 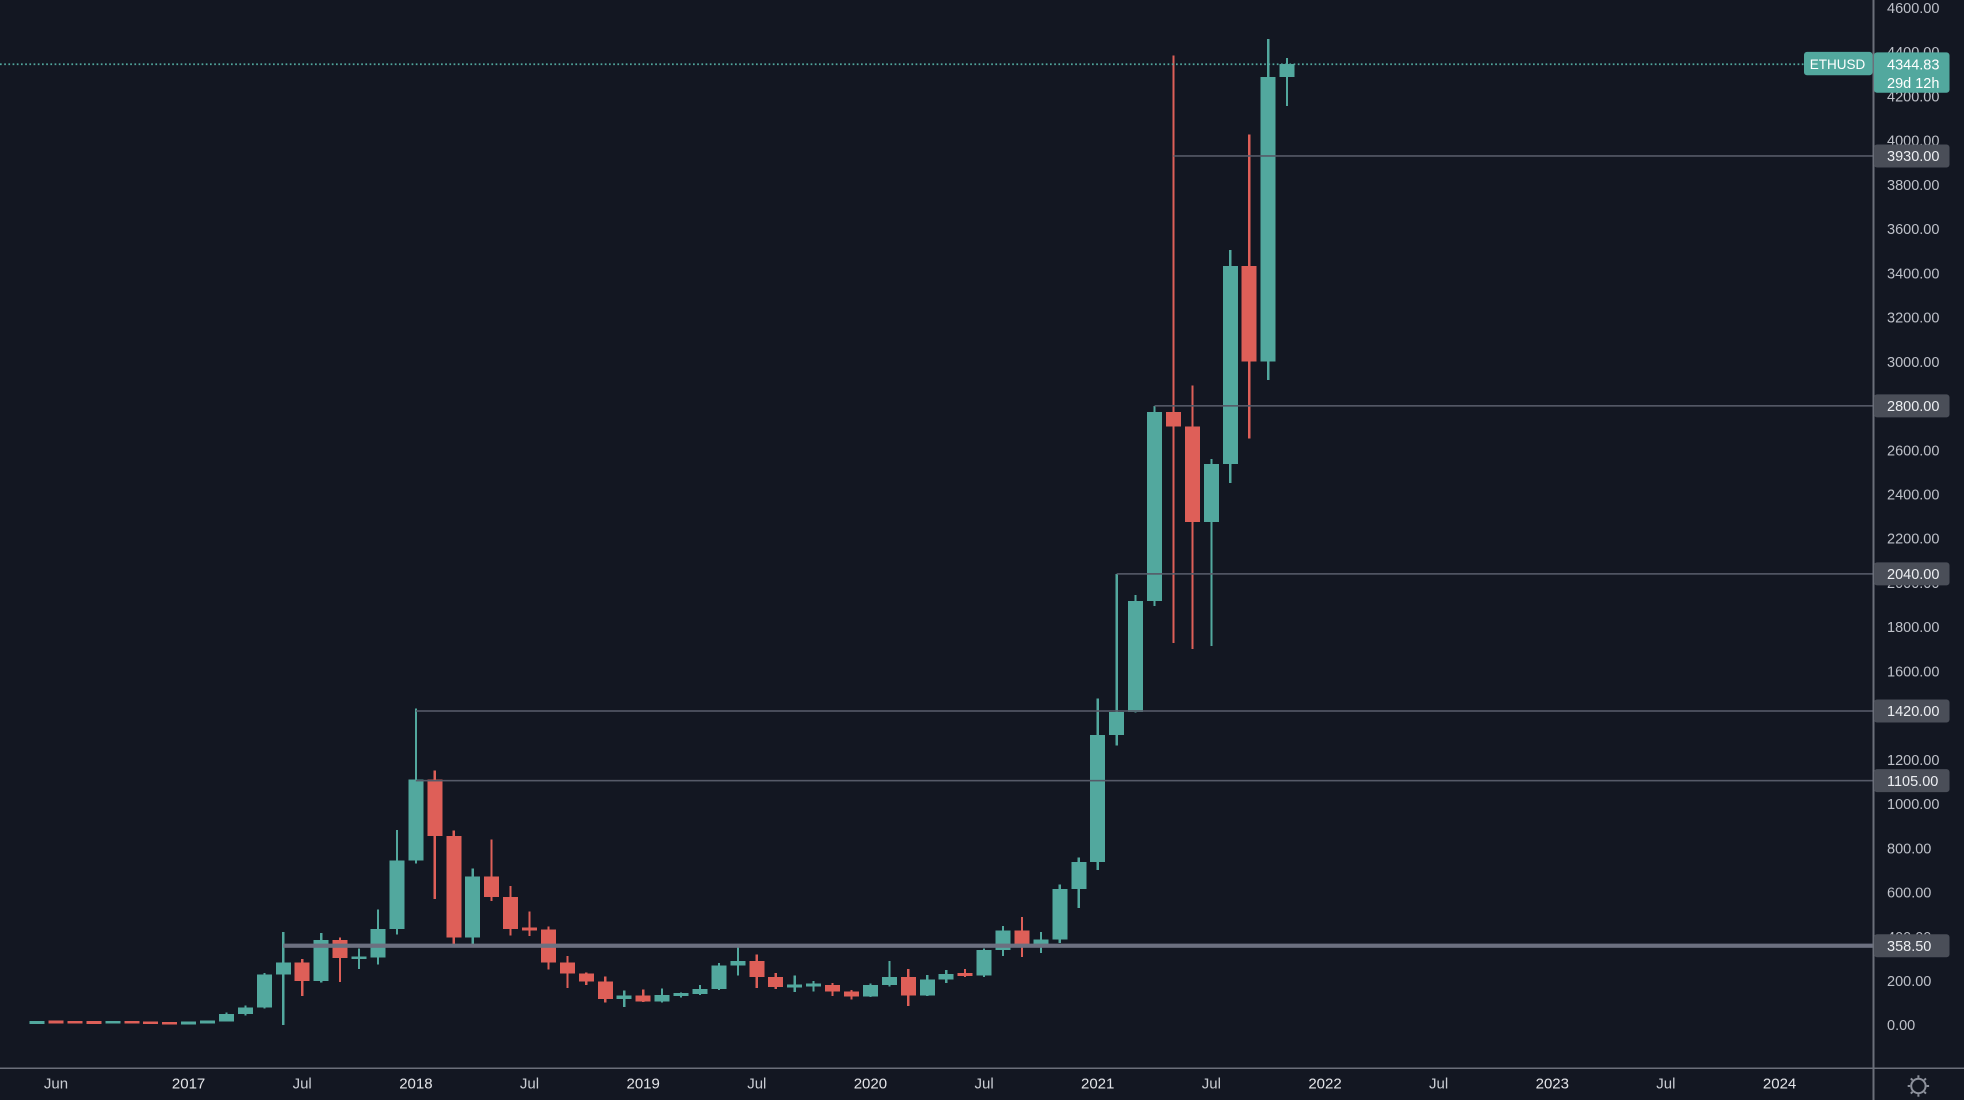 I want to click on svg-text: 1600.00, so click(x=1913, y=672).